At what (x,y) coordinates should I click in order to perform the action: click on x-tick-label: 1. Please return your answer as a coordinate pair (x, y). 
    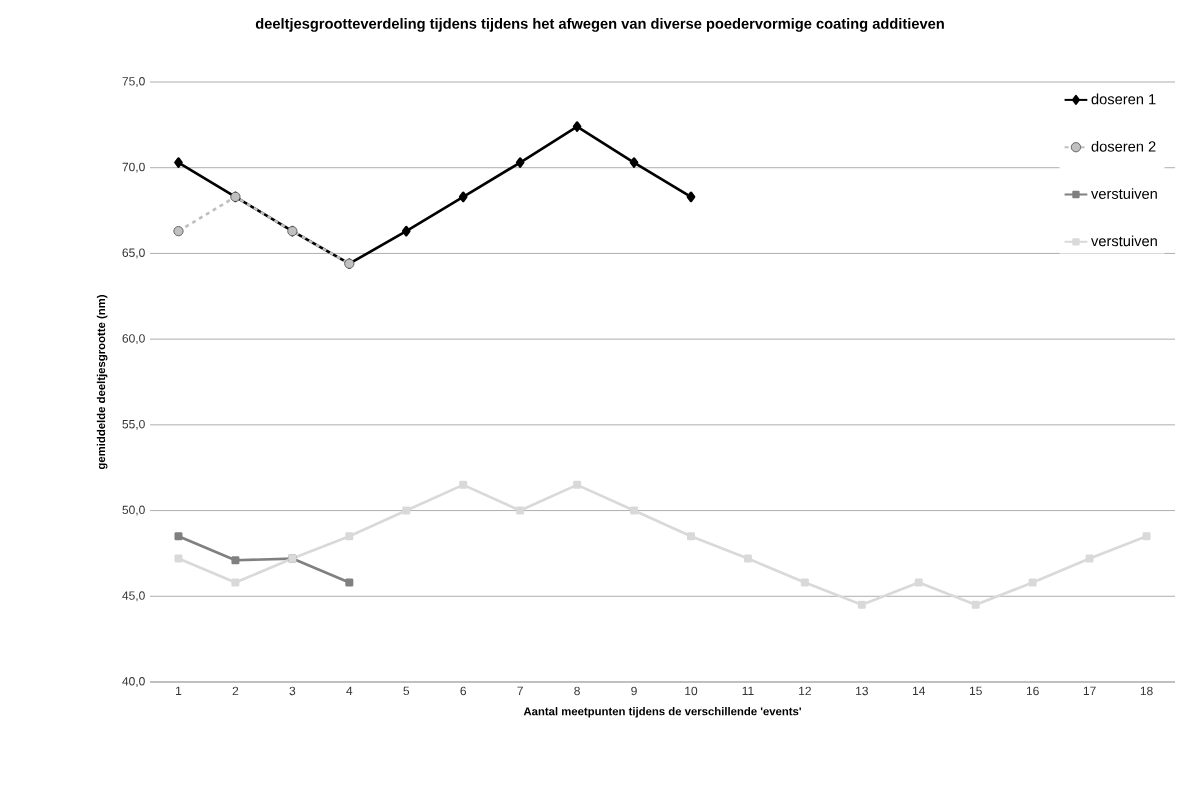
    Looking at the image, I should click on (179, 690).